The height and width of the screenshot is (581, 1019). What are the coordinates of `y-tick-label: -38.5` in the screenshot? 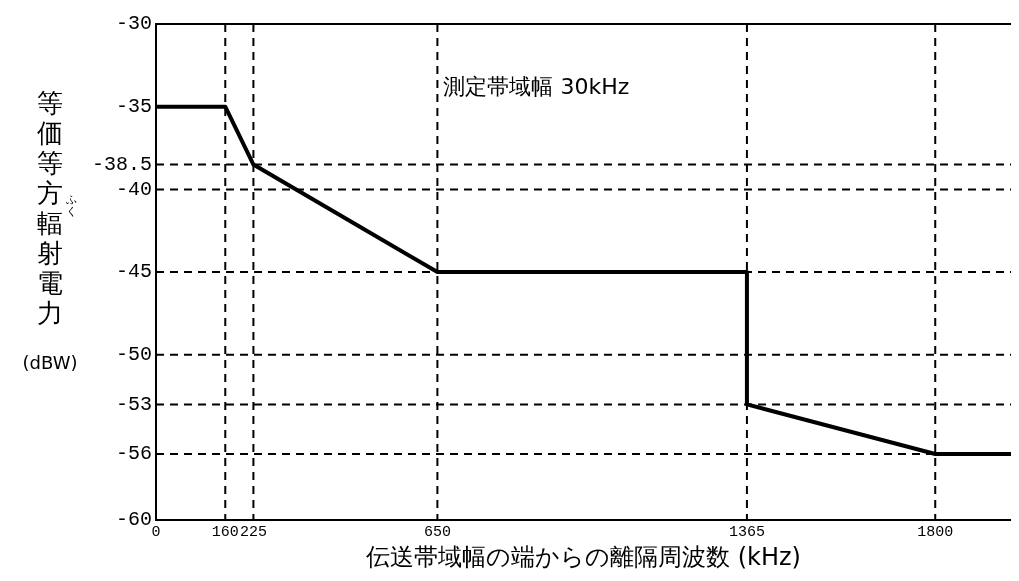 It's located at (122, 164).